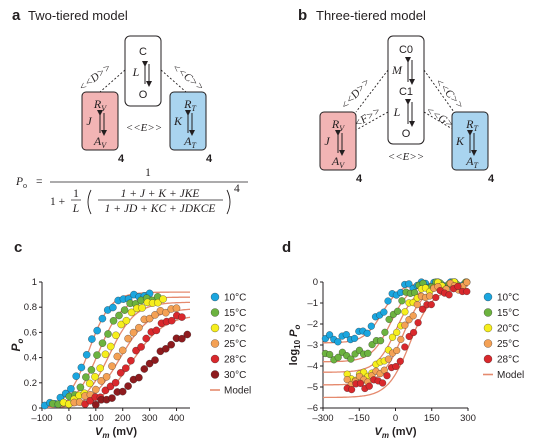  I want to click on legend-c: 10°C 15°C 20°C 25°C 28°C 30°C Model, so click(230, 345).